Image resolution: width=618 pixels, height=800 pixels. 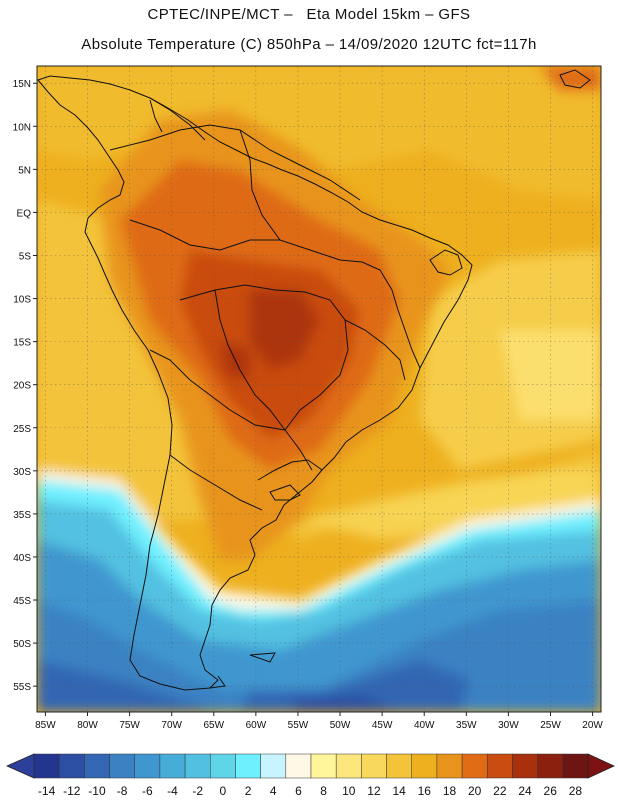 I want to click on colorbar-label: 4, so click(x=273, y=791).